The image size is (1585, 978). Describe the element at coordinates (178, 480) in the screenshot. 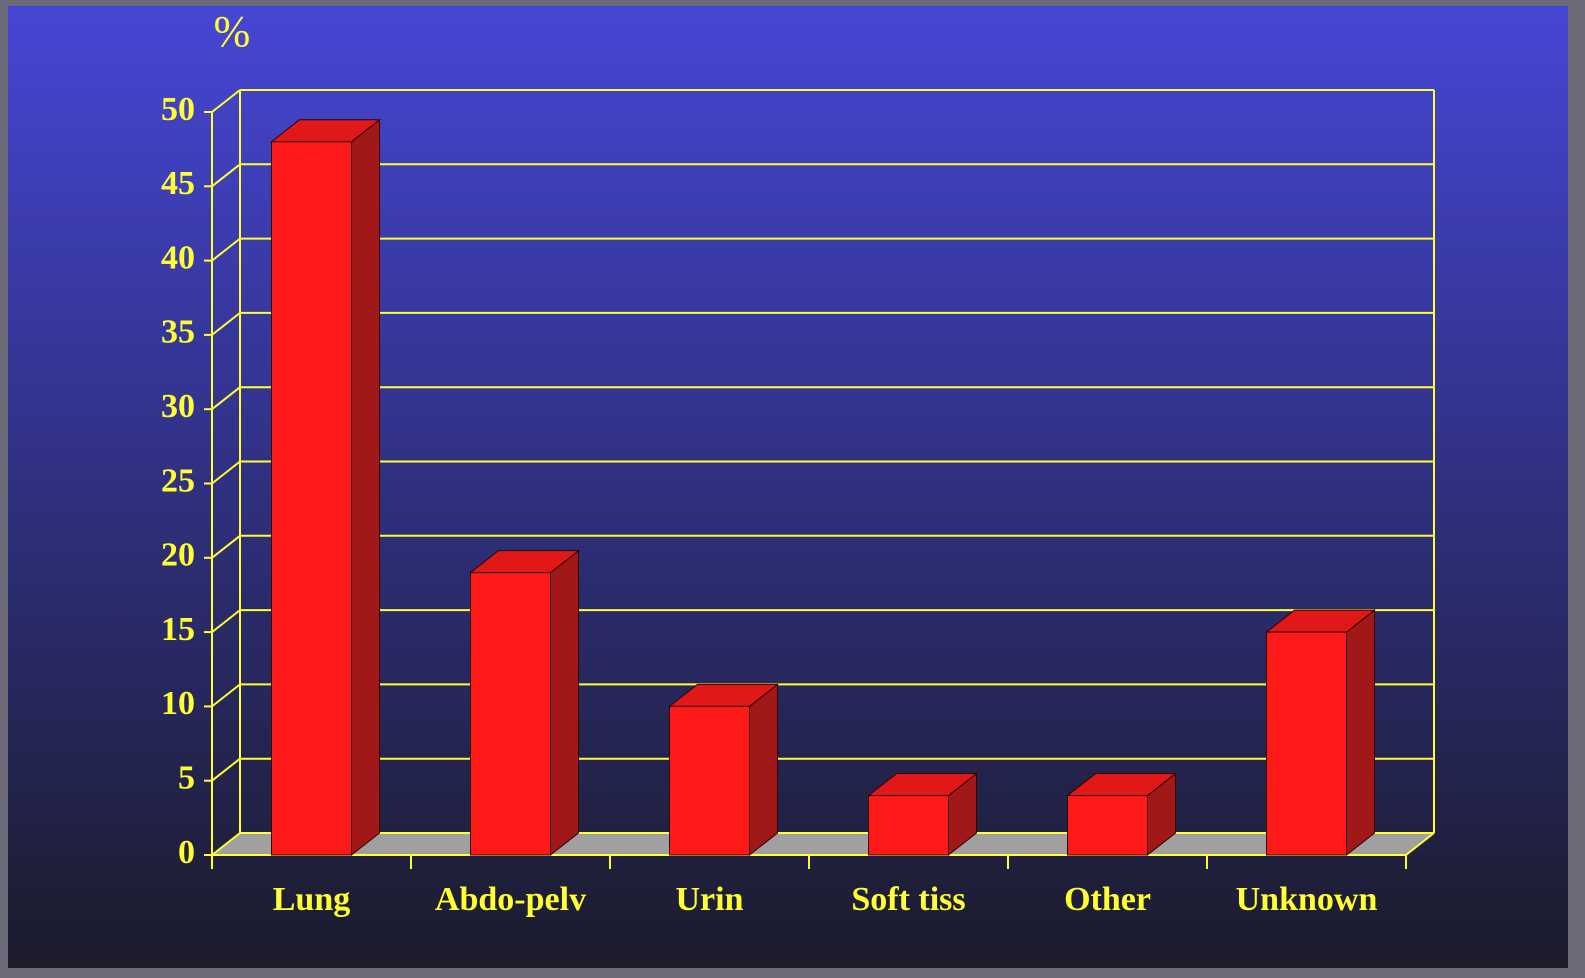

I see `y-tick-label: 25` at that location.